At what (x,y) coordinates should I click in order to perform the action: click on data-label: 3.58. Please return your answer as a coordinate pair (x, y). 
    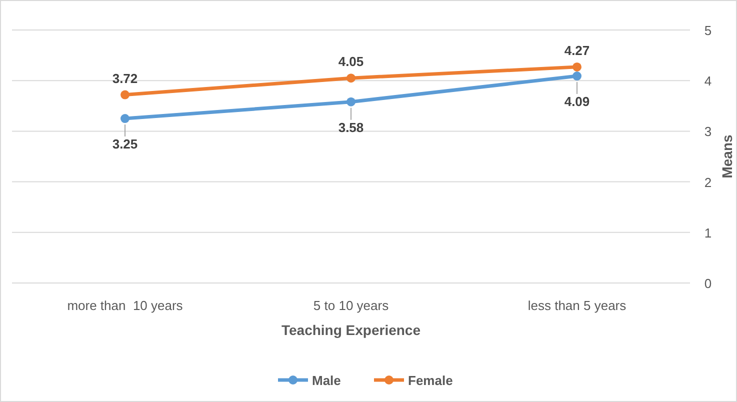
    Looking at the image, I should click on (351, 127).